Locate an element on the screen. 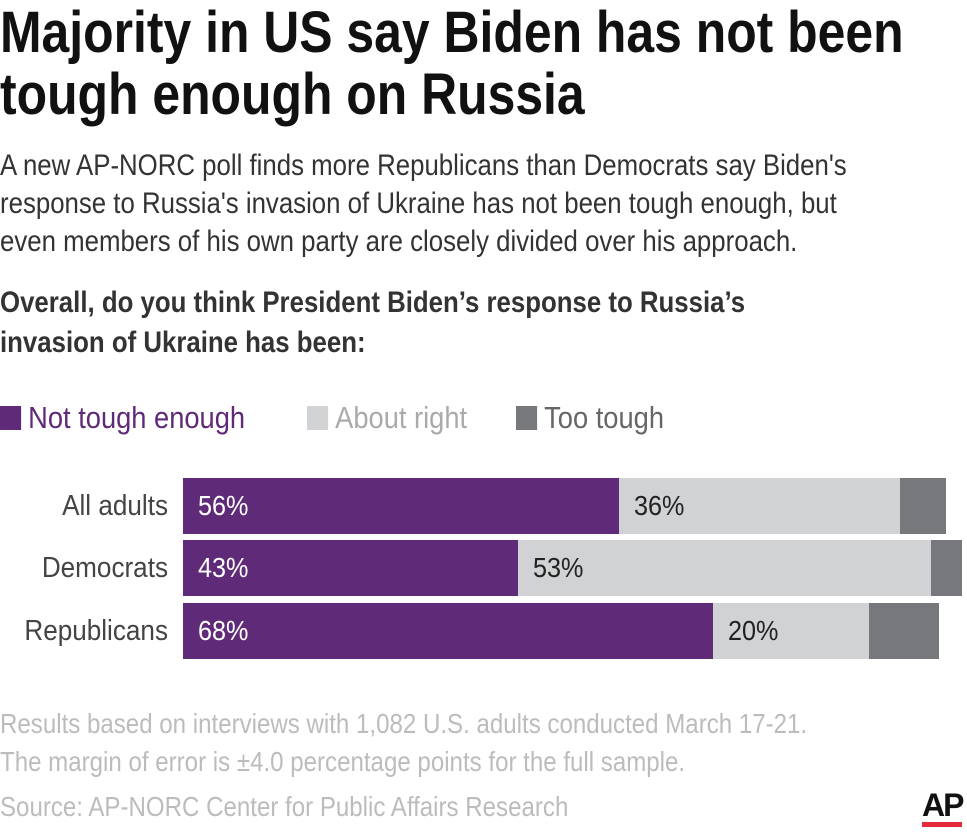 The height and width of the screenshot is (832, 967). legend-item: About right is located at coordinates (386, 418).